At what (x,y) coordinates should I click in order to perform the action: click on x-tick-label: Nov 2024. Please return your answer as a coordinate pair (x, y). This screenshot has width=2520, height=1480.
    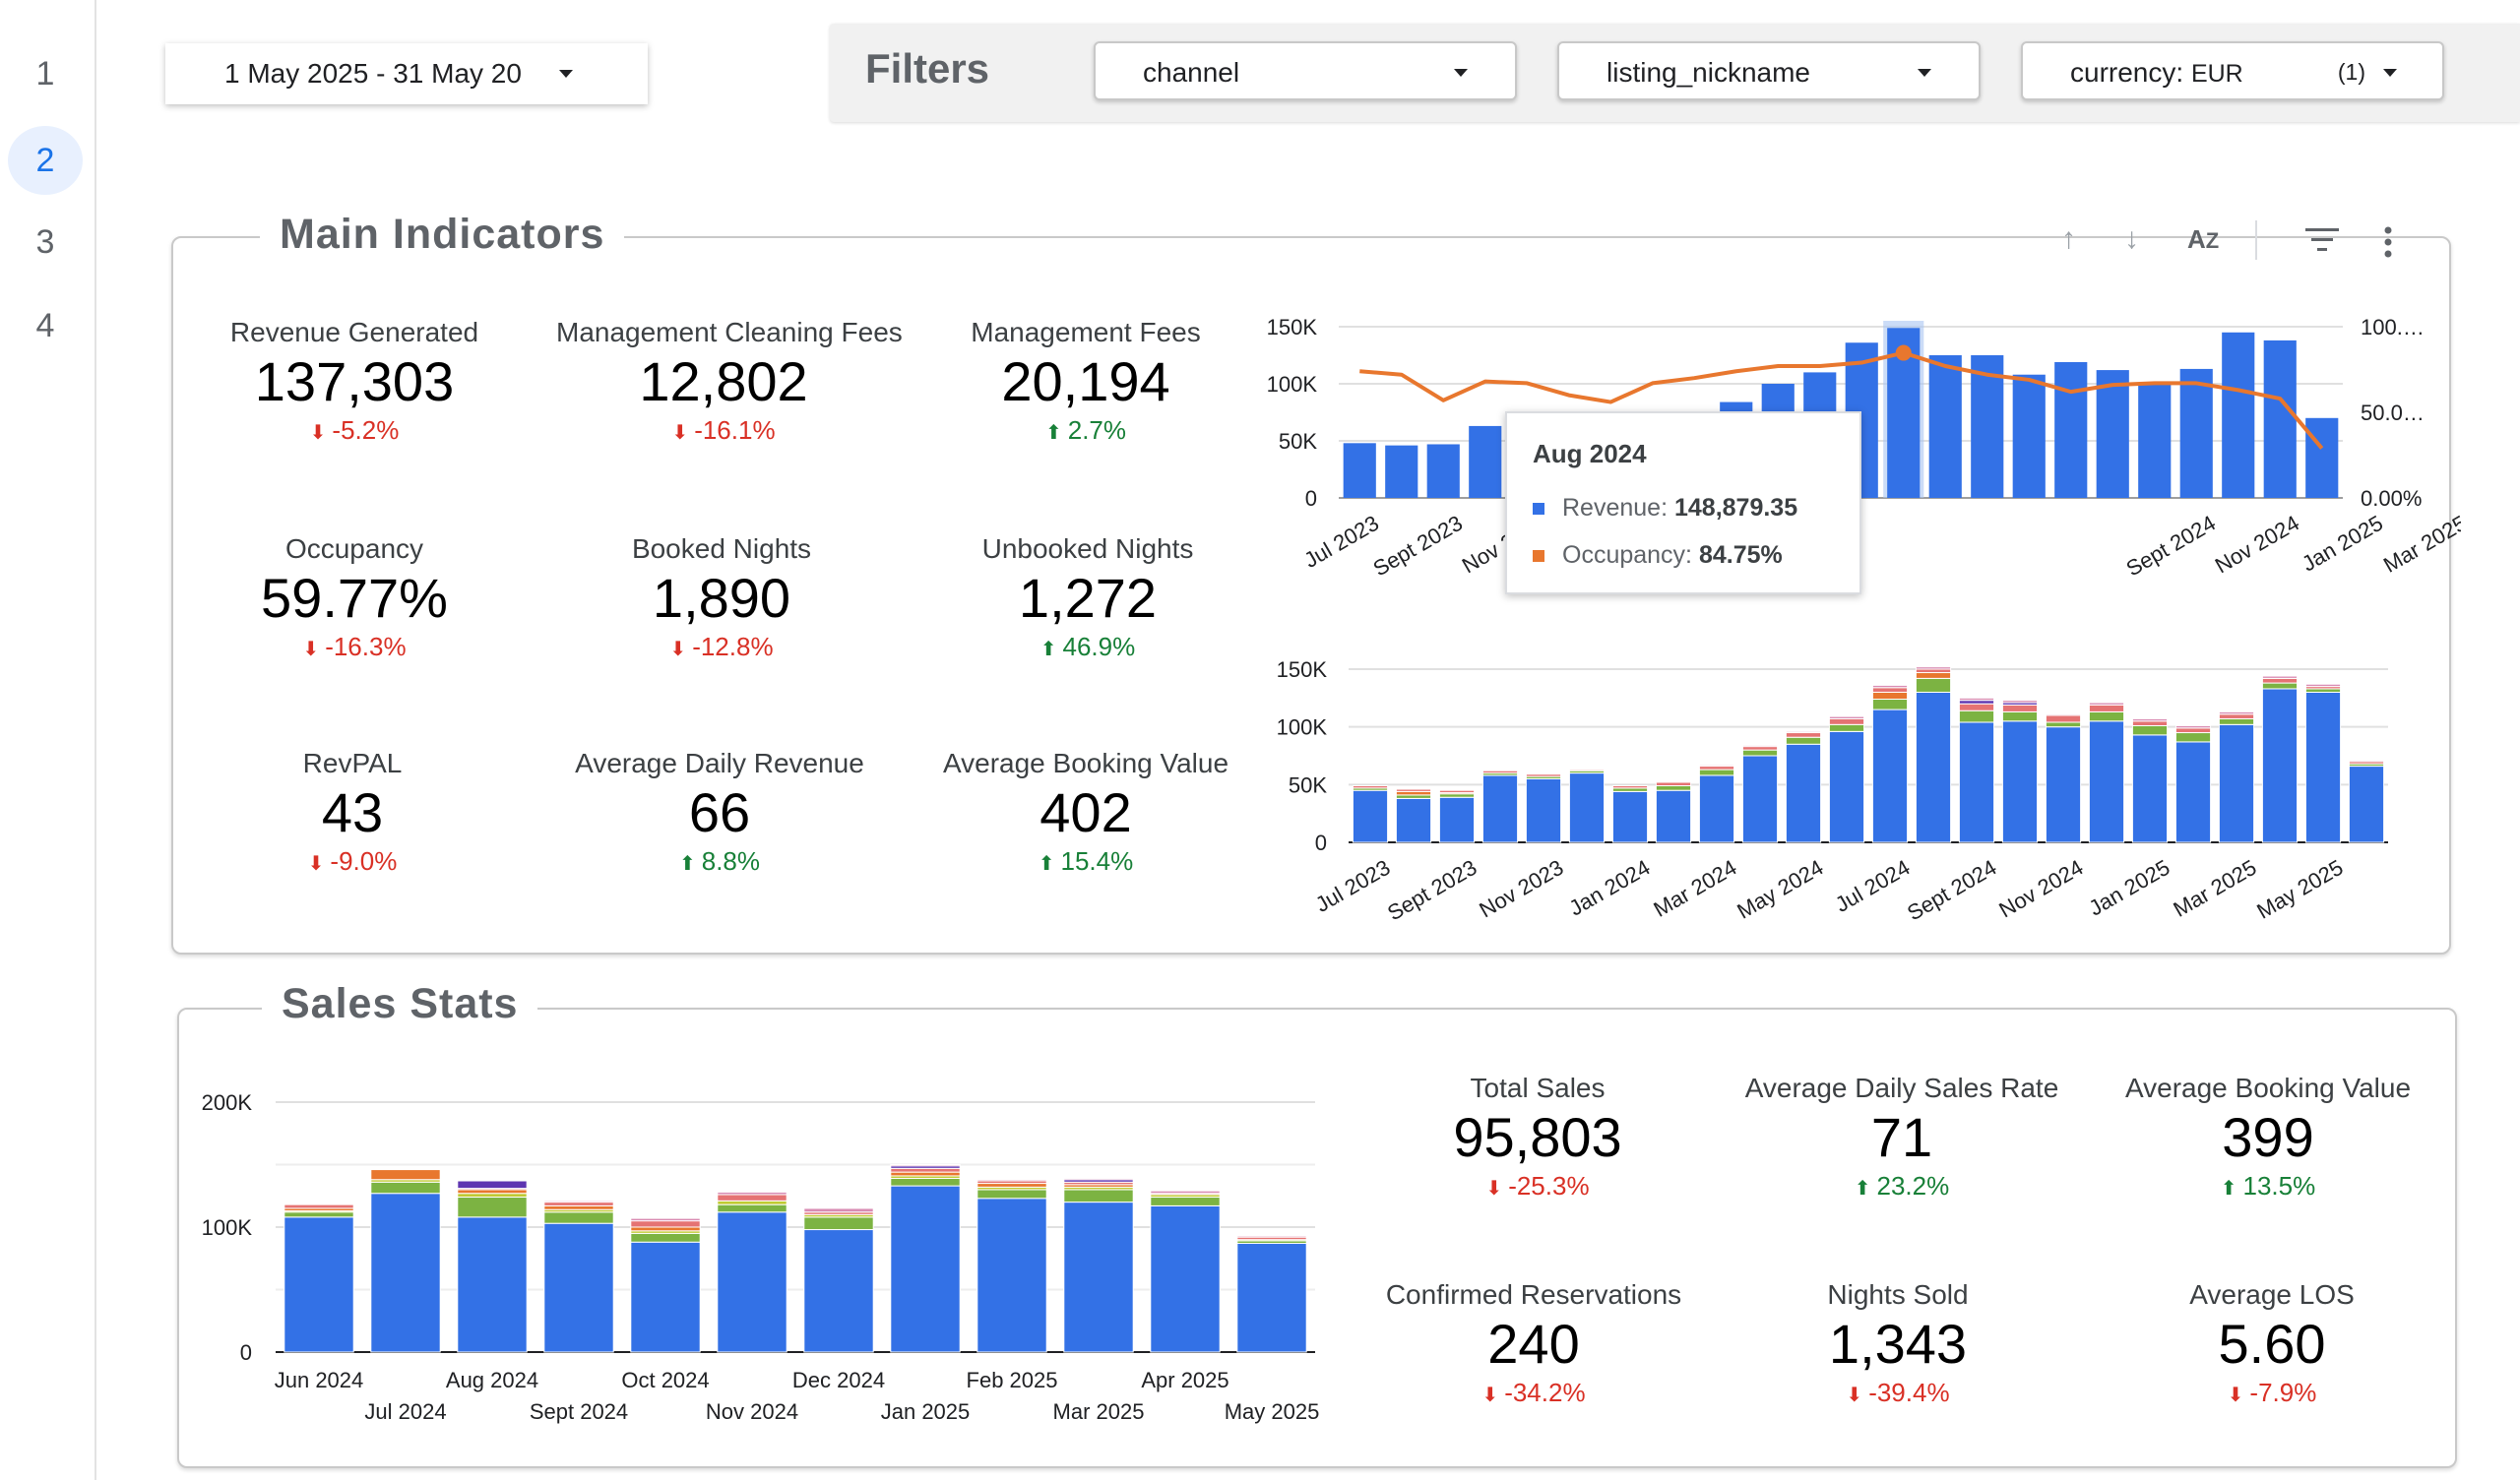
    Looking at the image, I should click on (752, 1411).